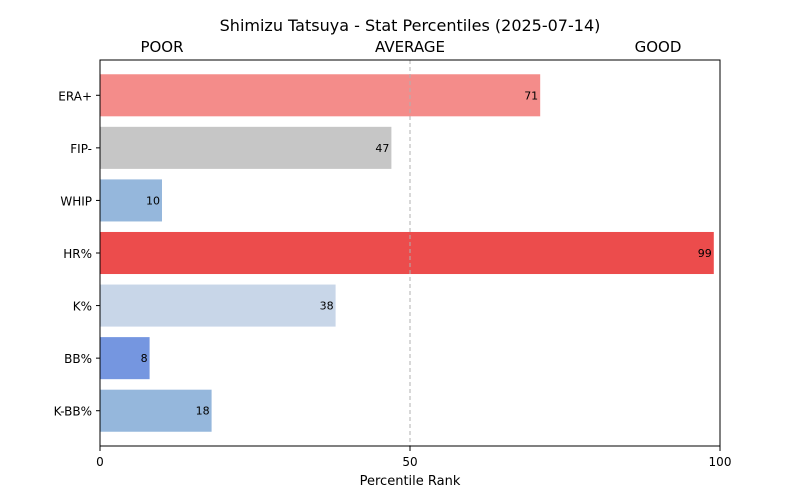  What do you see at coordinates (658, 47) in the screenshot?
I see `zone-label-good: GOOD` at bounding box center [658, 47].